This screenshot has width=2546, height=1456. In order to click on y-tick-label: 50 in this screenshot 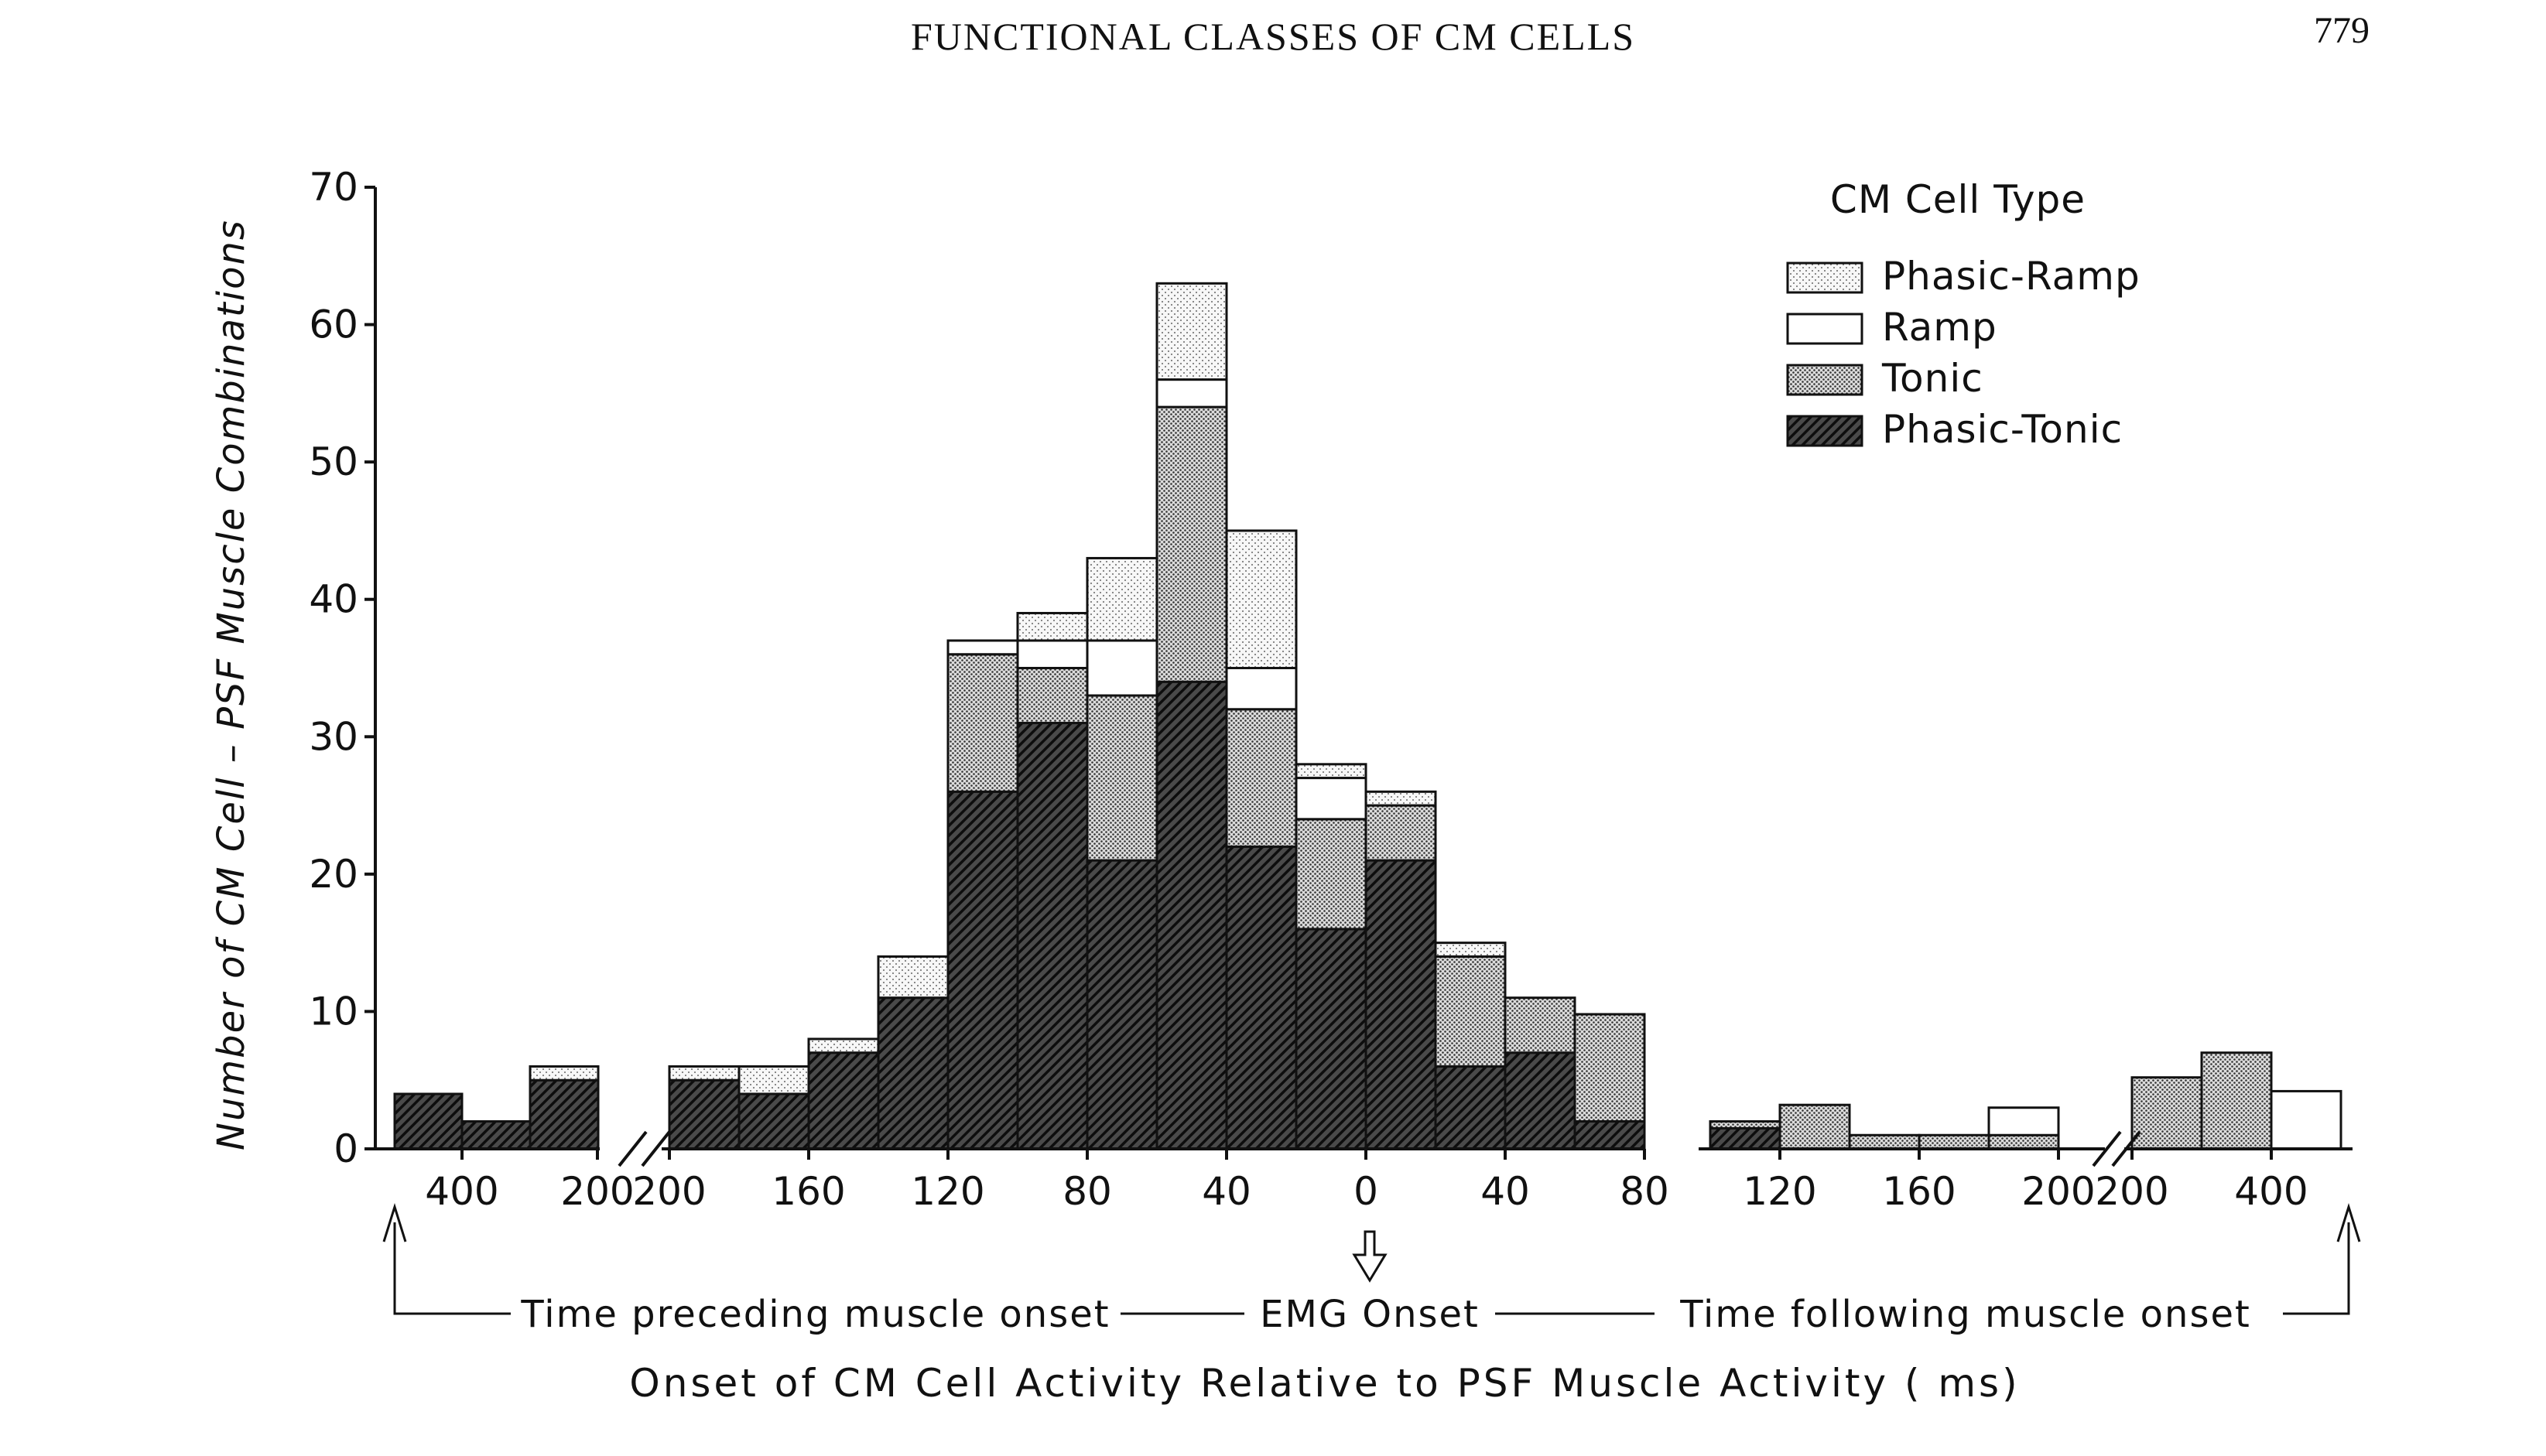, I will do `click(333, 462)`.